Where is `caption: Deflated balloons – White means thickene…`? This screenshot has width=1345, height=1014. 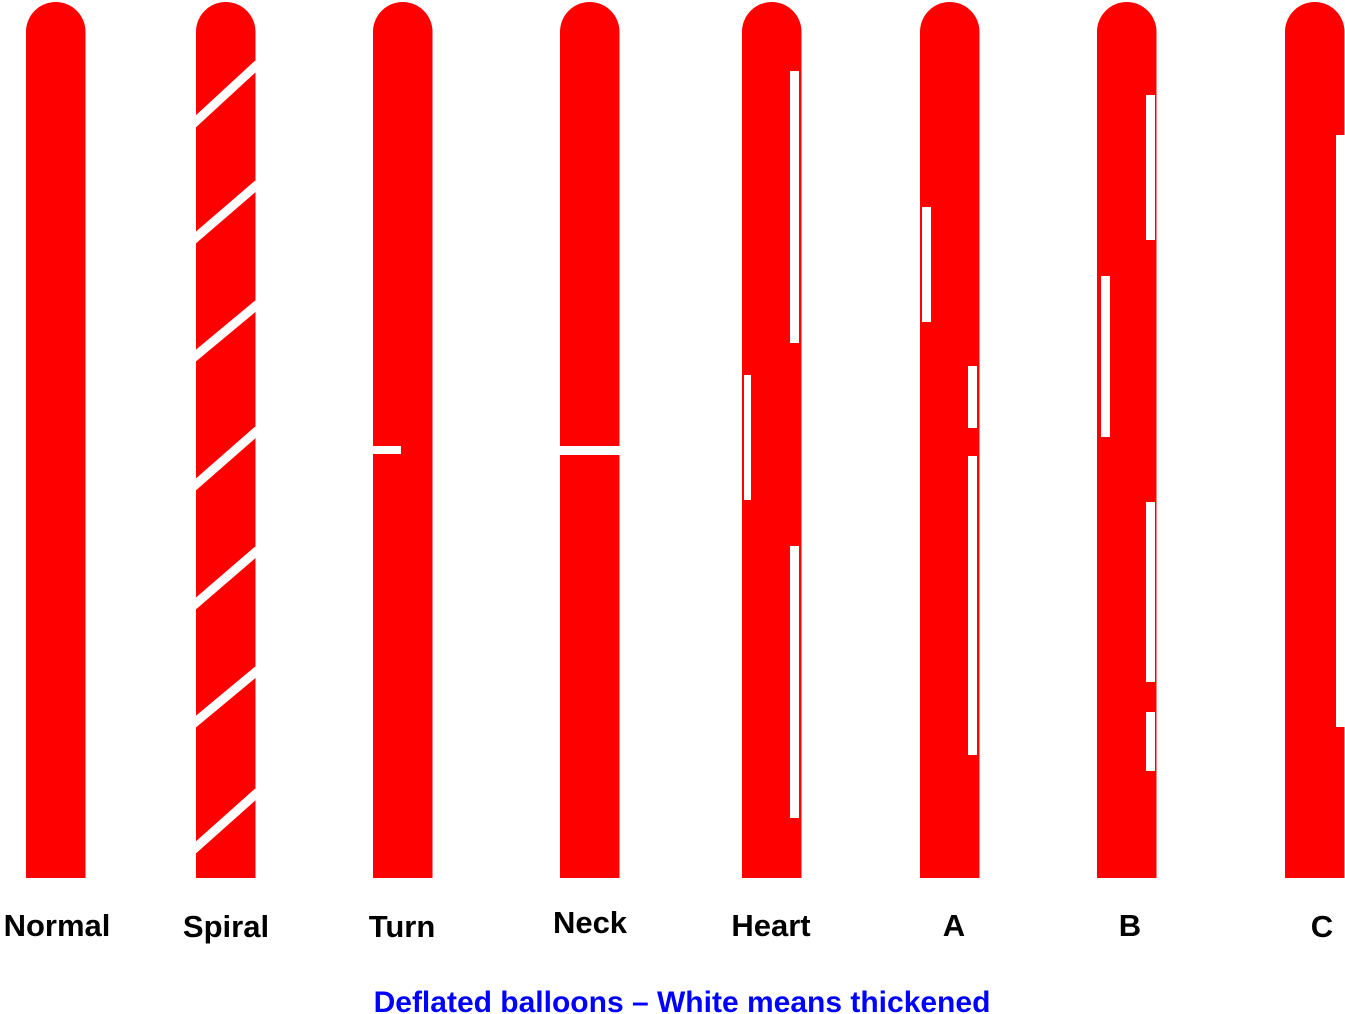
caption: Deflated balloons – White means thickene… is located at coordinates (682, 1000).